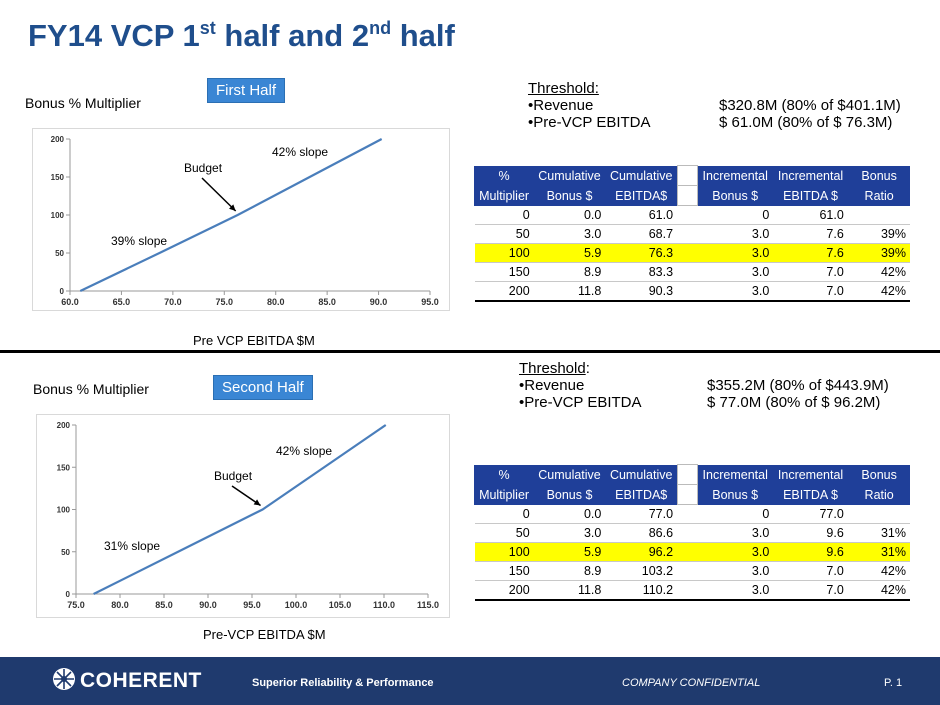 The image size is (940, 705). I want to click on x-tick-label: 105.0, so click(340, 605).